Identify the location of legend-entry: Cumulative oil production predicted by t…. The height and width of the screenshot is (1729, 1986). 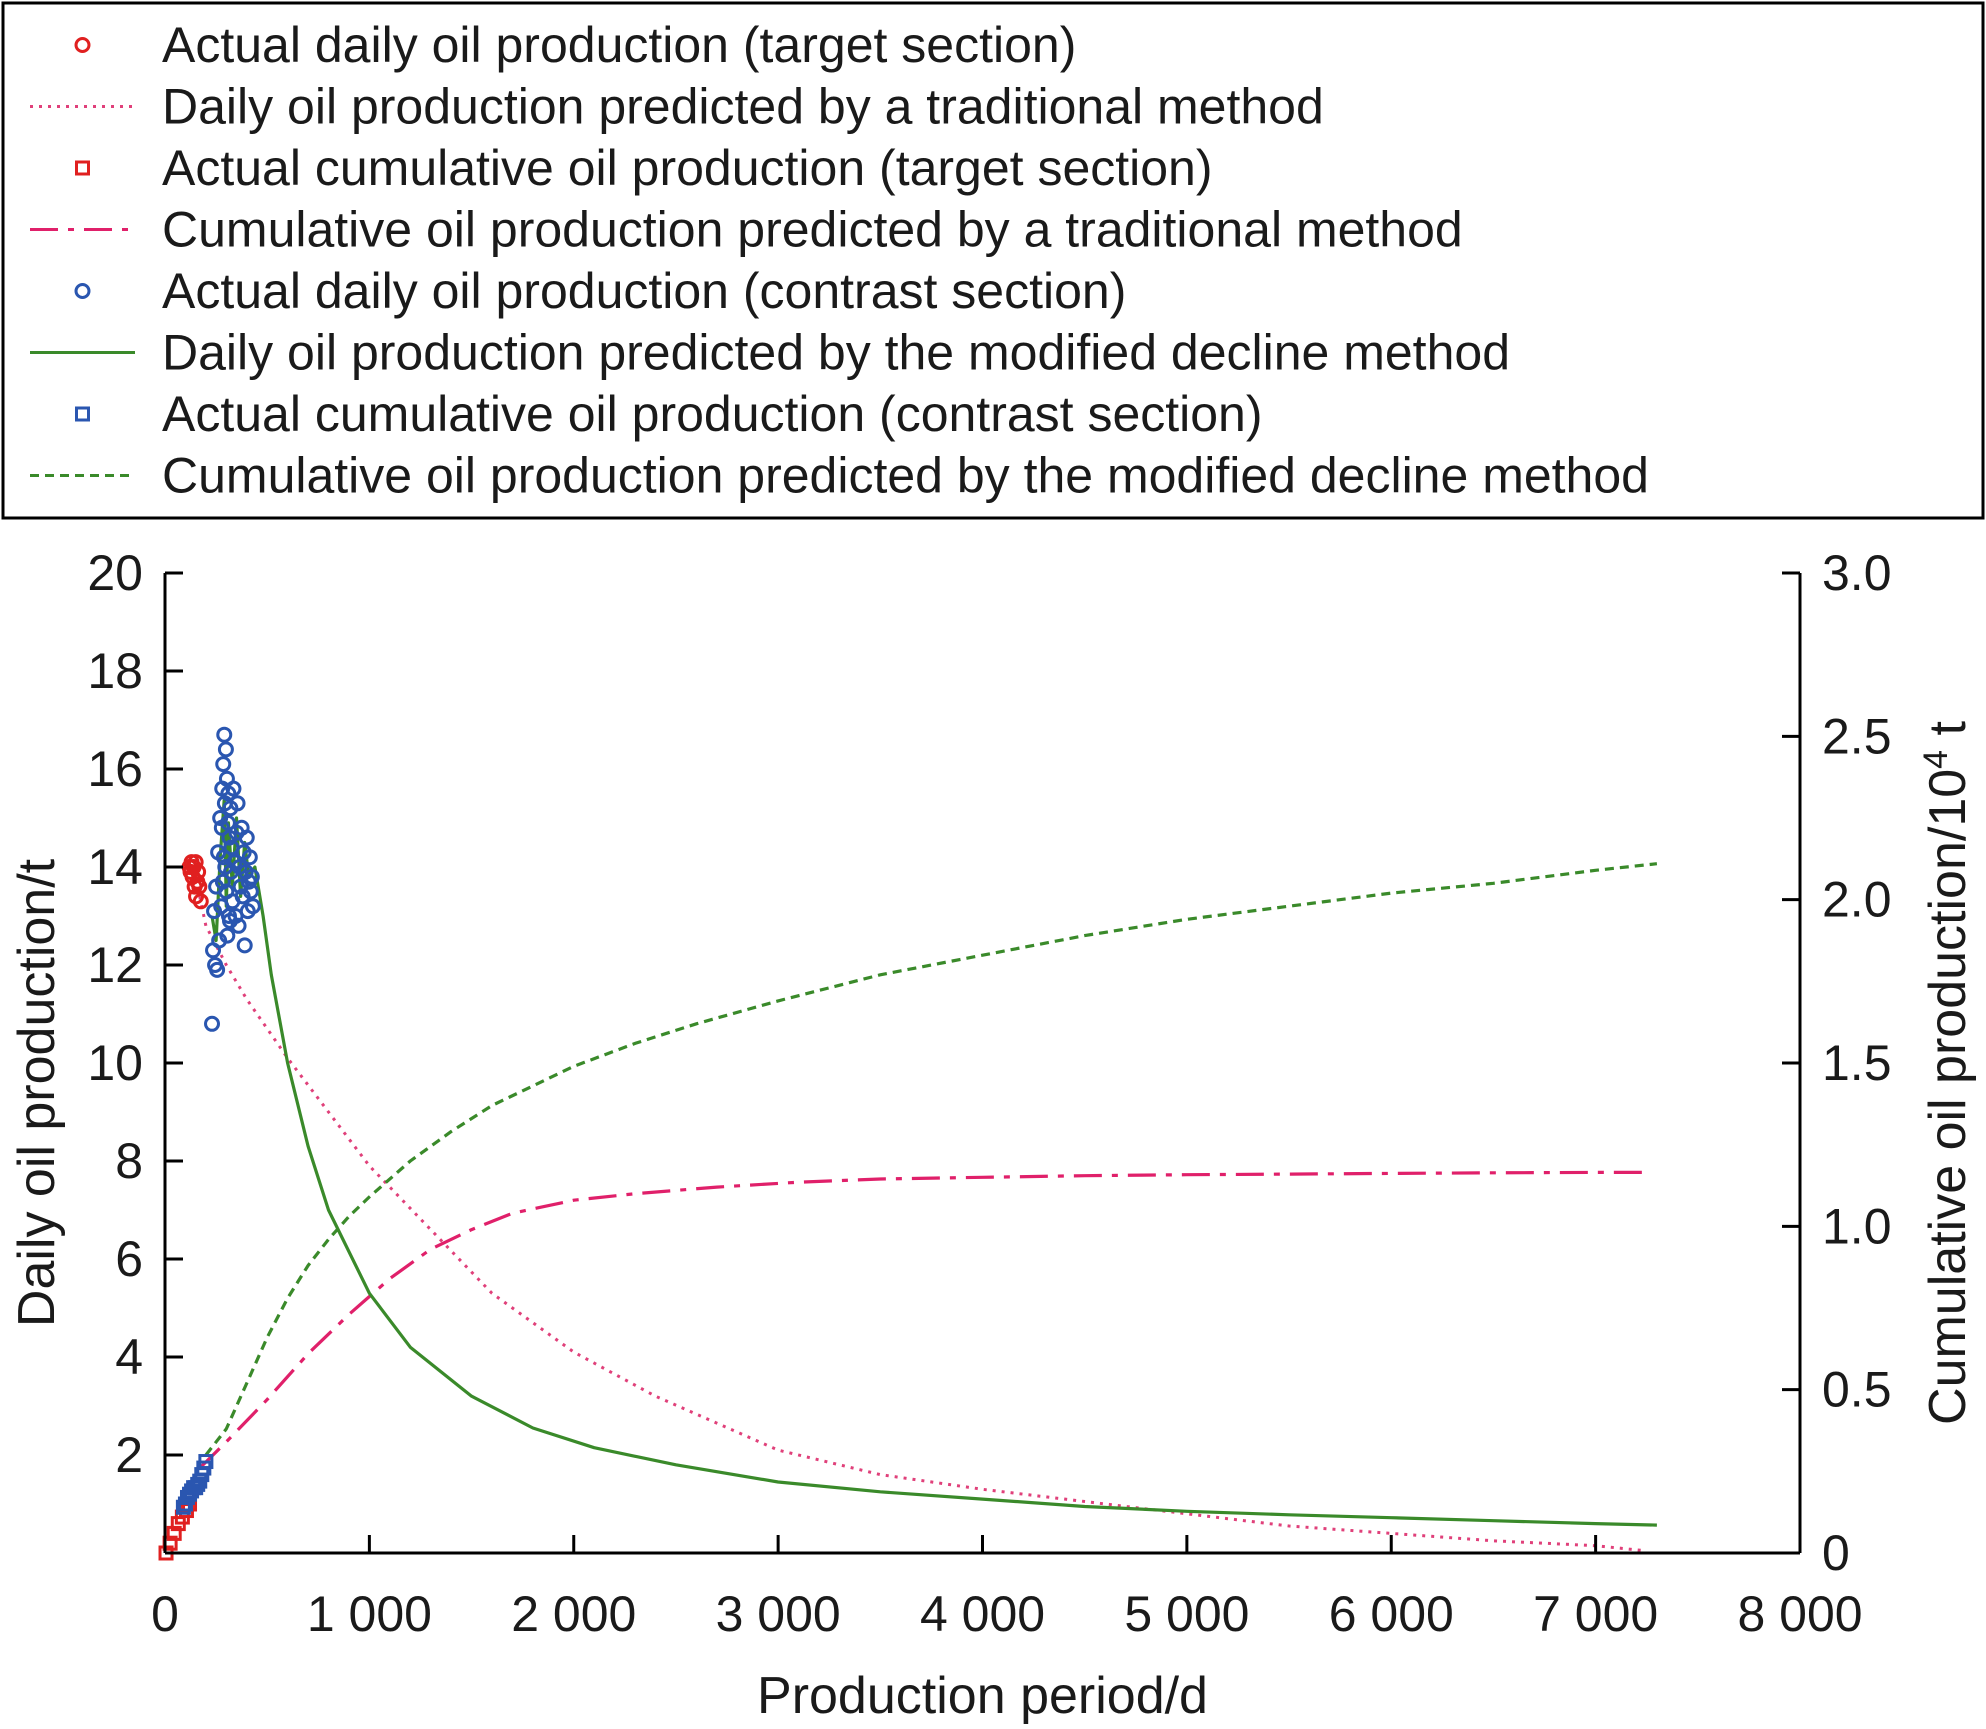
(839, 476).